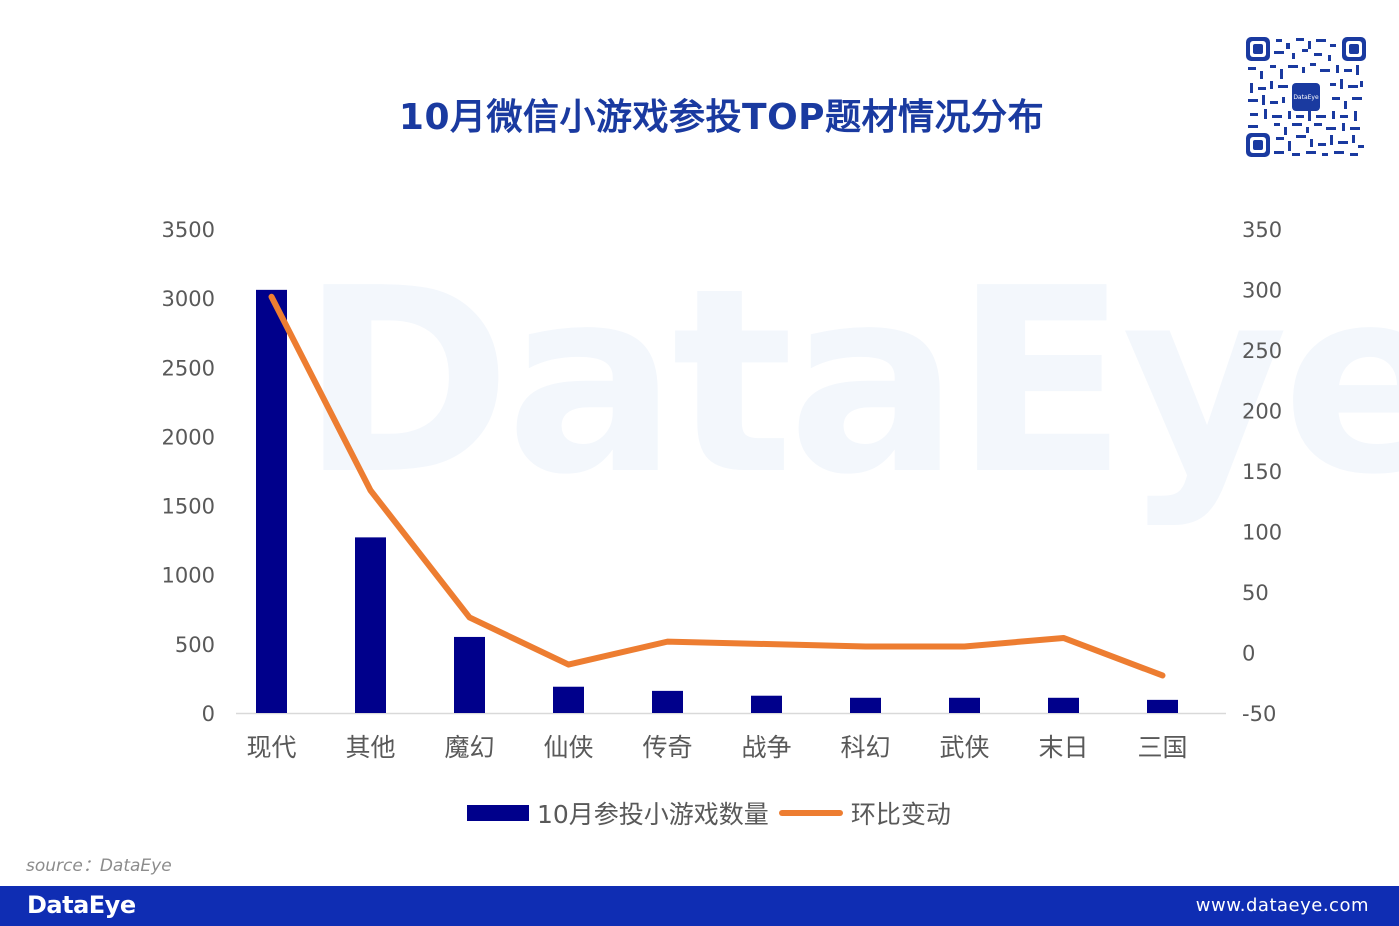 The width and height of the screenshot is (1399, 926). What do you see at coordinates (721, 117) in the screenshot?
I see `chart-title: 10月微信小游戏参投TOP题材情况分布` at bounding box center [721, 117].